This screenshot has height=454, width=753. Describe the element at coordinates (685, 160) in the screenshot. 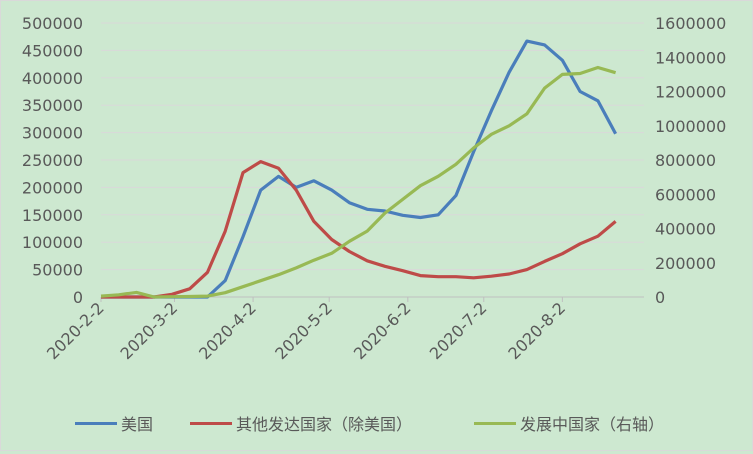

I see `y2-tick-label: 800000` at that location.